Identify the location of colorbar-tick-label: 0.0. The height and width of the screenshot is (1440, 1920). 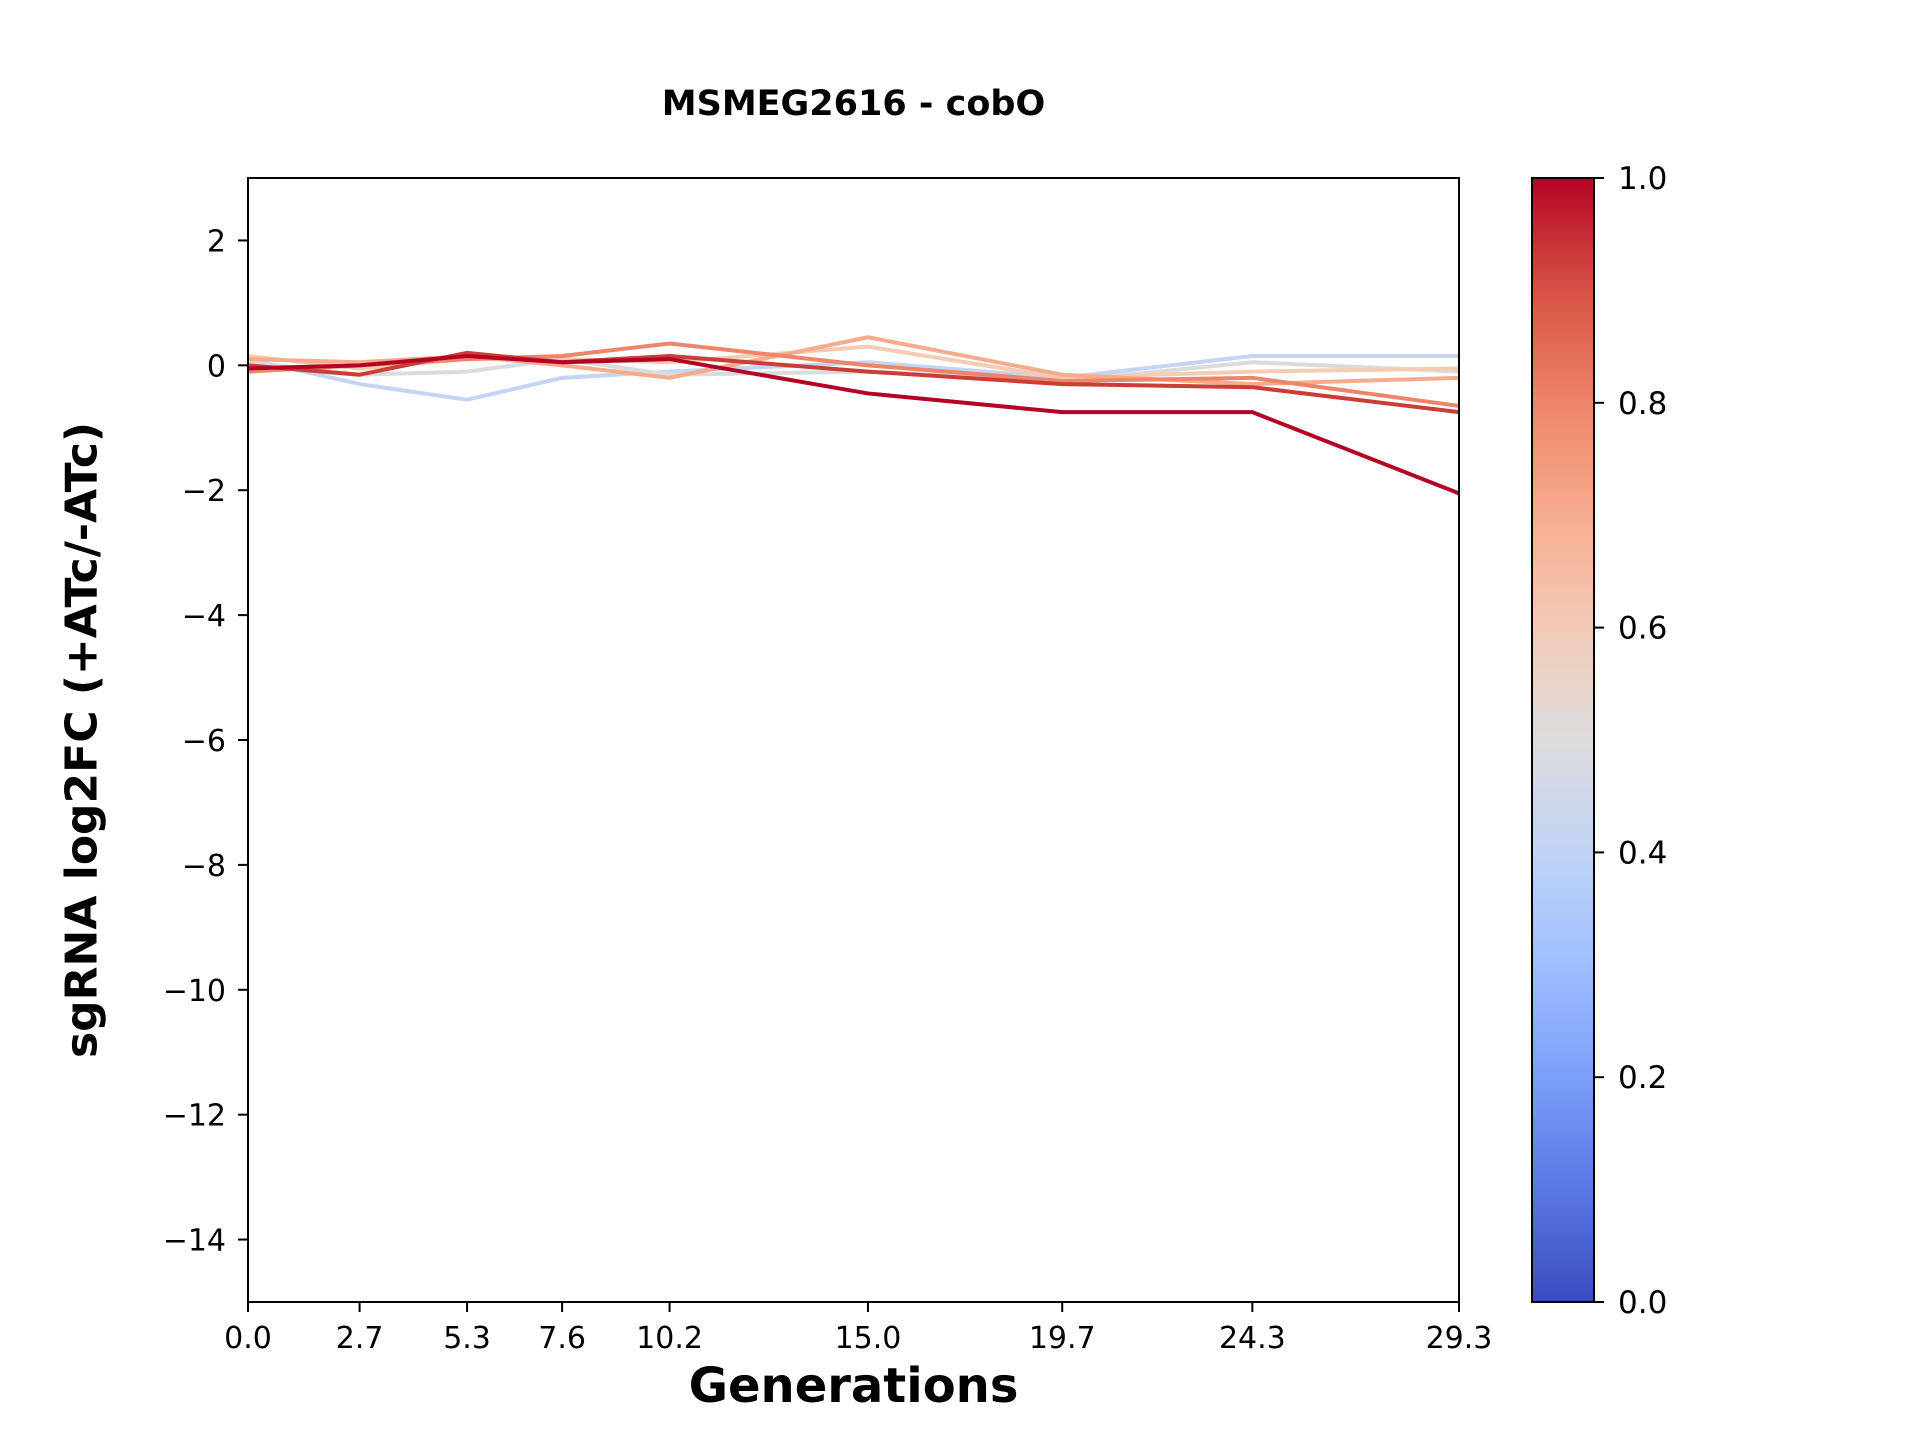
(1642, 1303).